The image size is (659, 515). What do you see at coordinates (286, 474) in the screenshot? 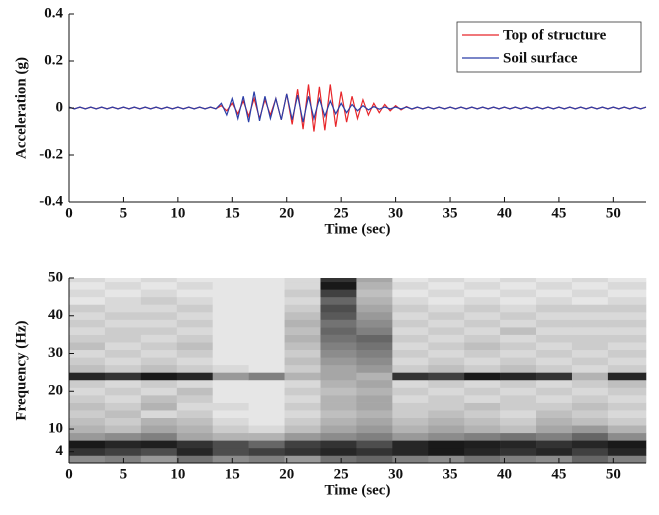
I see `x-tick-label: 20` at bounding box center [286, 474].